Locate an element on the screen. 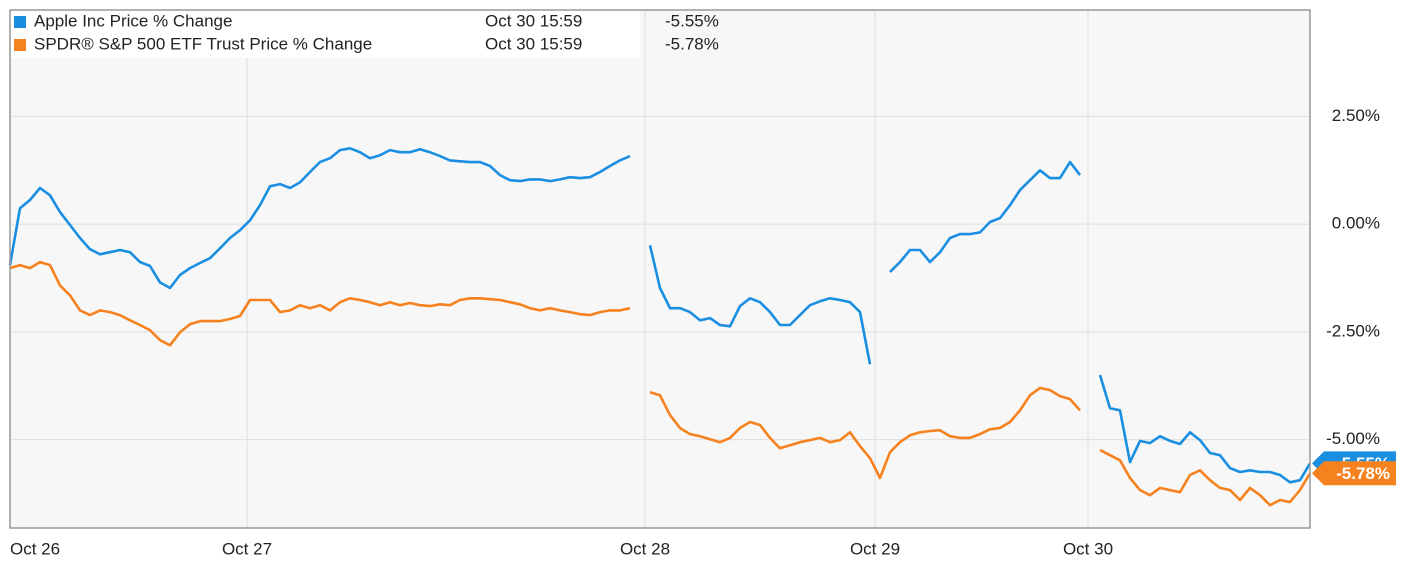 This screenshot has height=570, width=1410. legend-value: -5.78% is located at coordinates (692, 43).